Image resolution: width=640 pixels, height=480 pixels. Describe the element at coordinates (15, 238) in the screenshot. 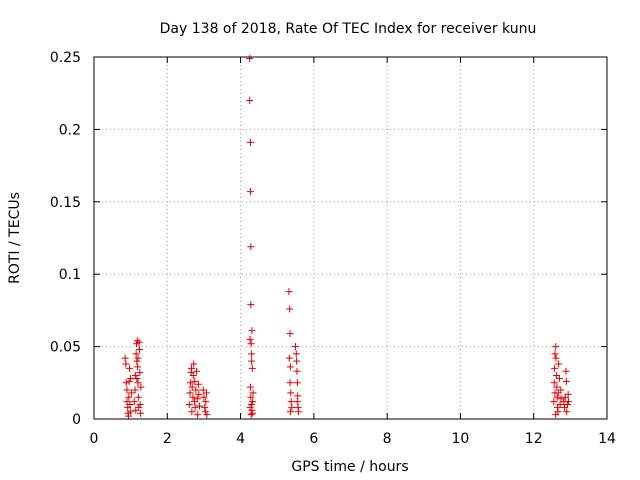

I see `y-axis-title: ROTI / TECUs` at that location.